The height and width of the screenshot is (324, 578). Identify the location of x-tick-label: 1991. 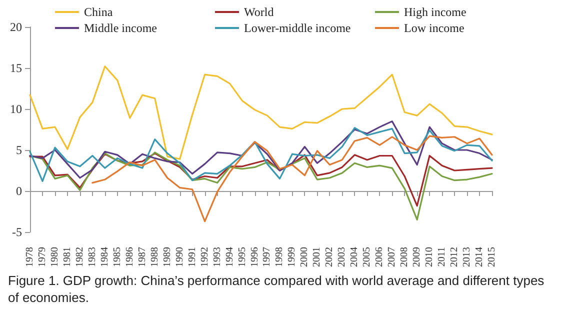
(192, 257).